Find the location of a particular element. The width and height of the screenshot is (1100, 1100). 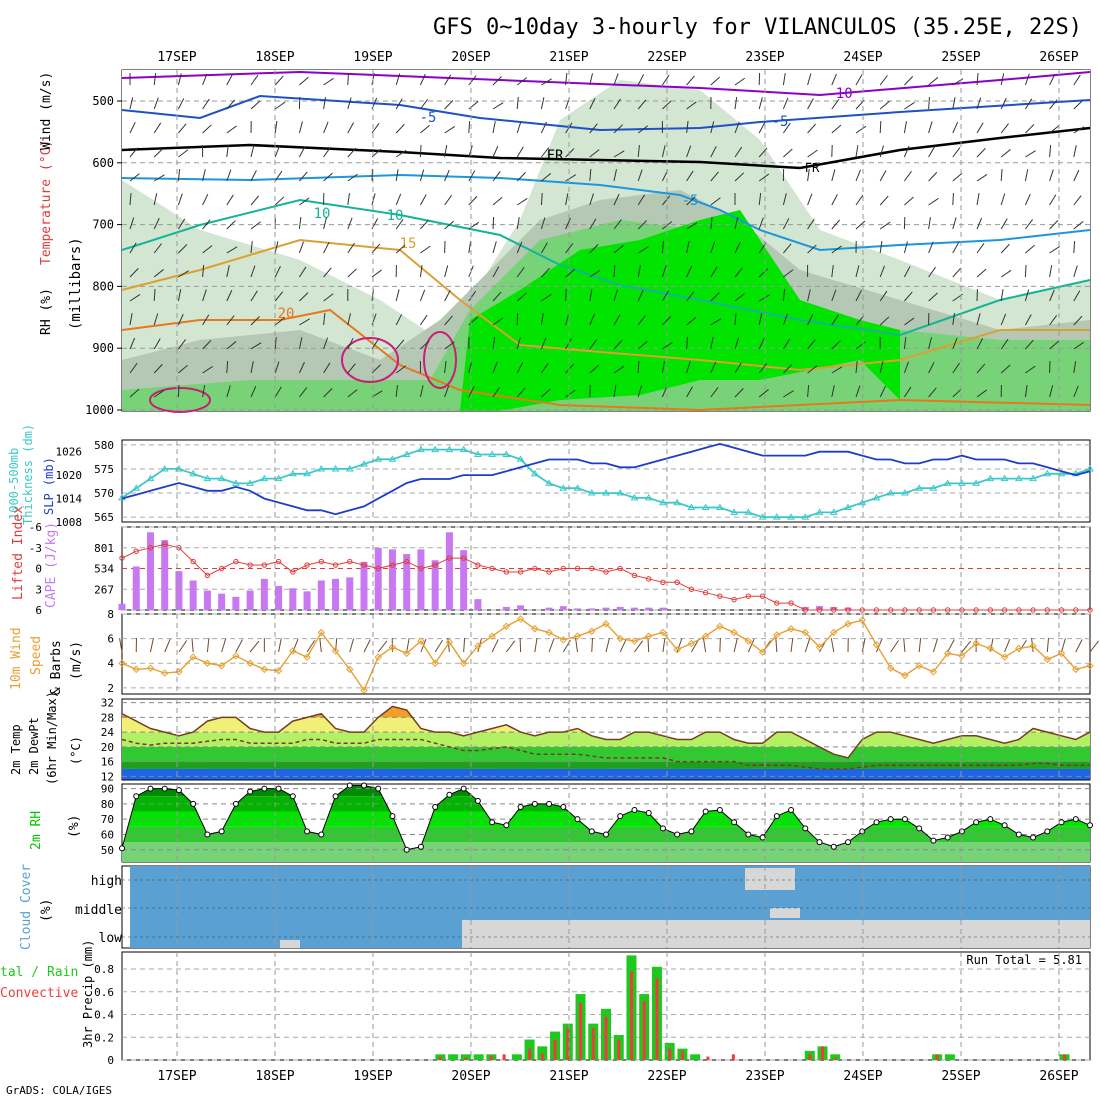

rh-tick-label: 60 is located at coordinates (107, 834).